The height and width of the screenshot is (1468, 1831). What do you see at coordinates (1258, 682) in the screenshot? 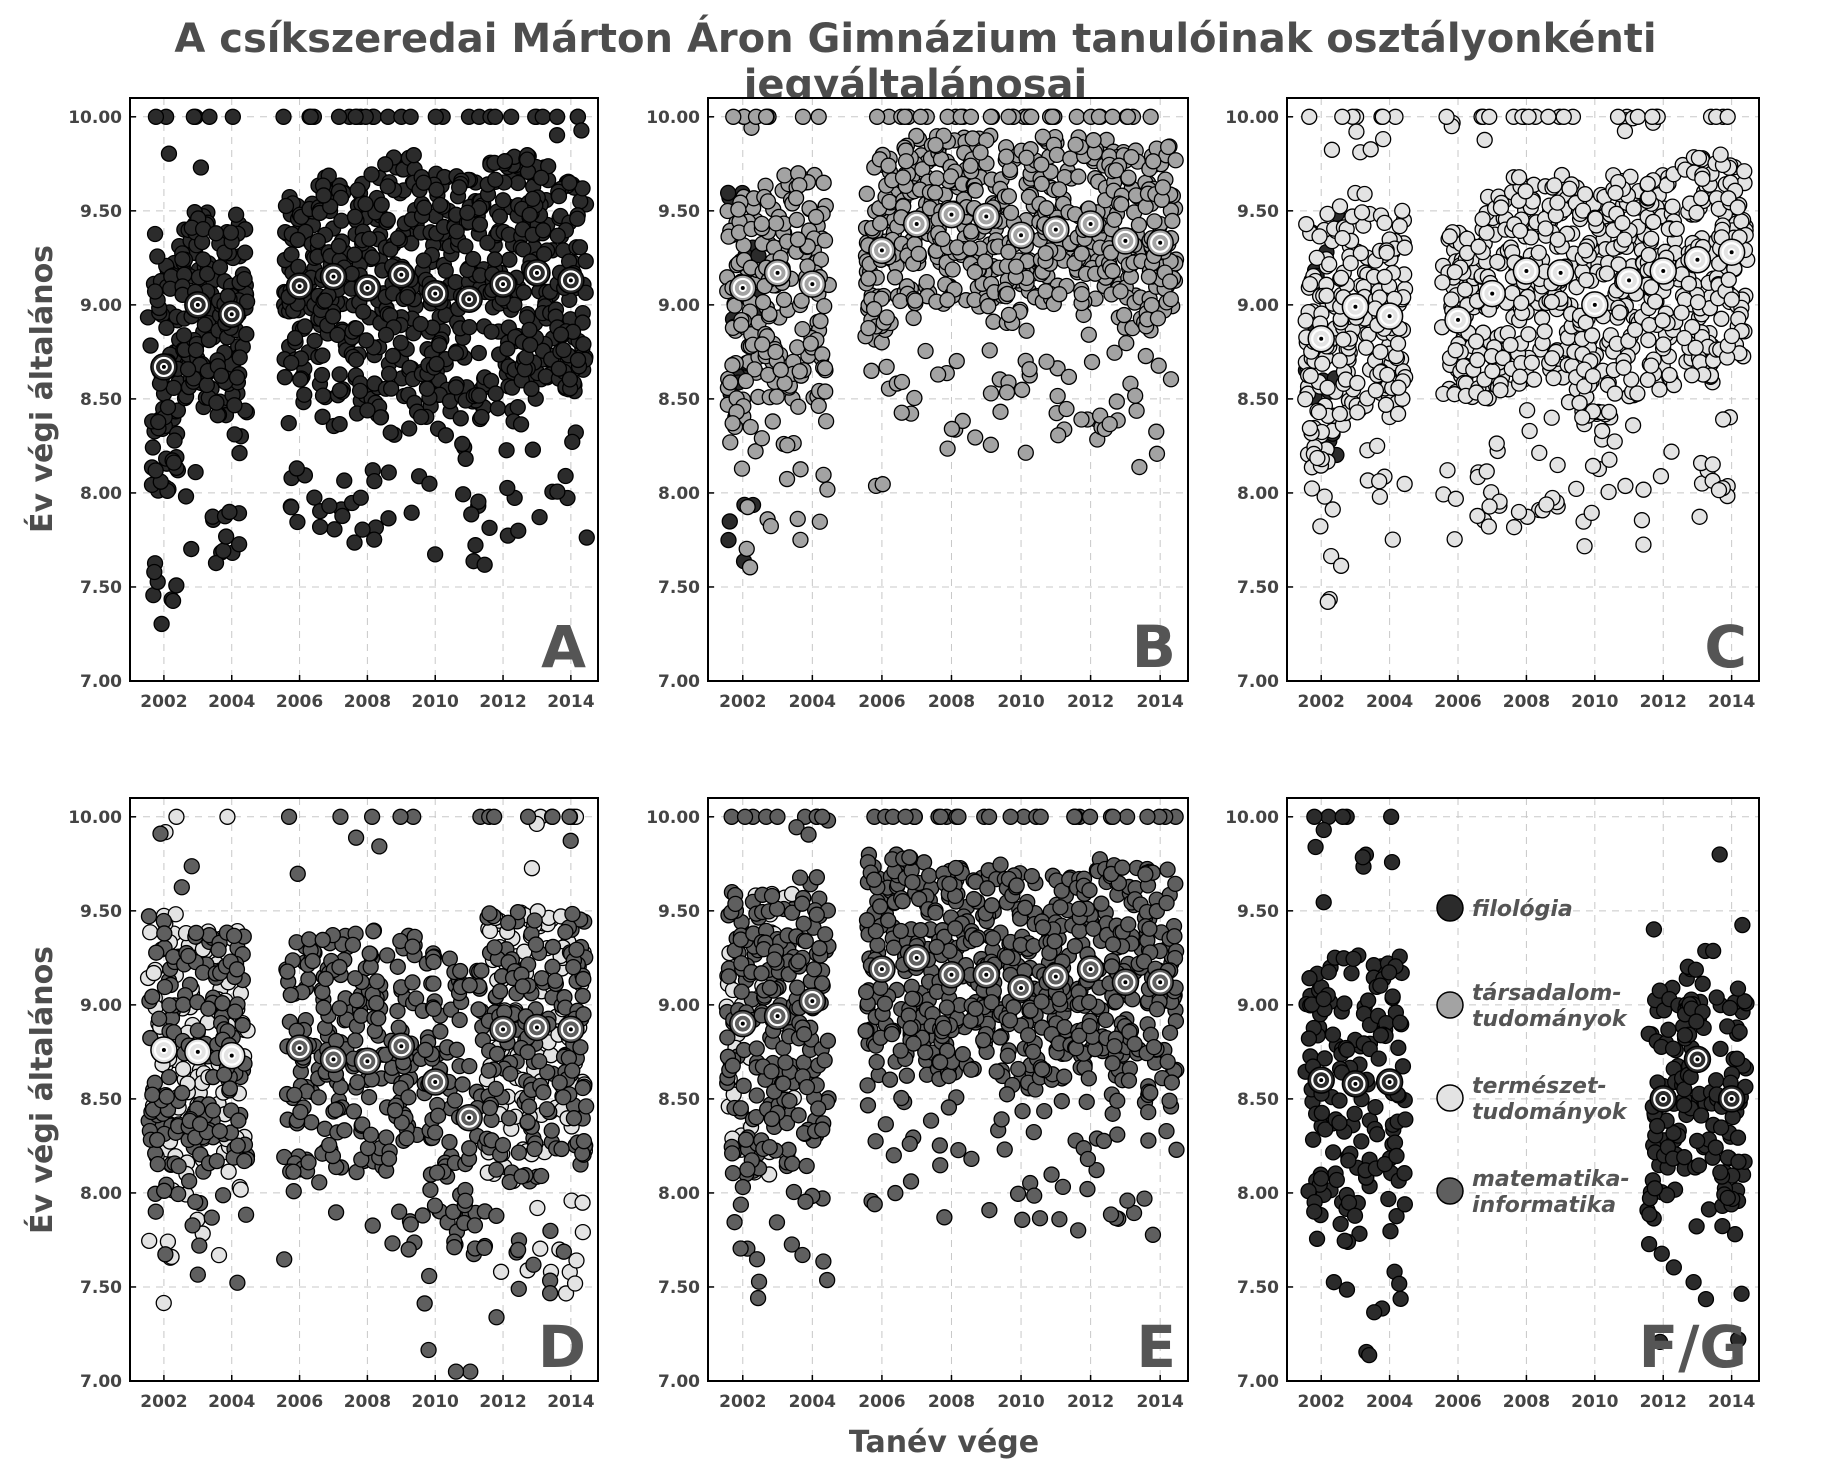
I see `y-tick-label: 7.00` at bounding box center [1258, 682].